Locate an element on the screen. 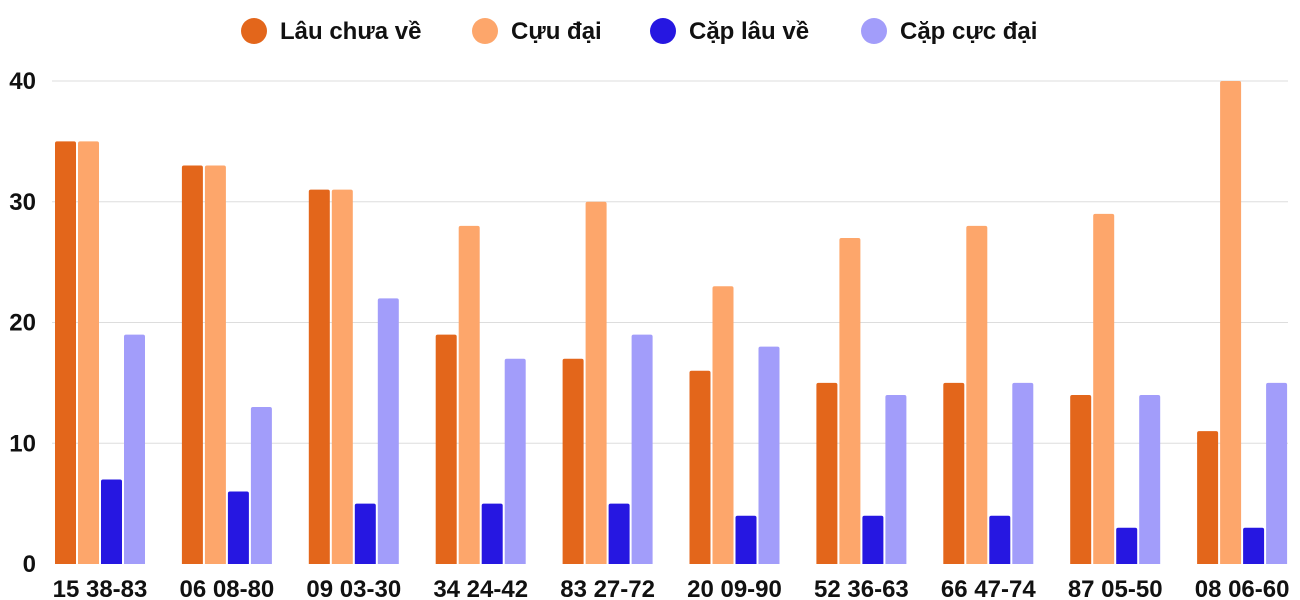  x-tick-label: 52 36-63 is located at coordinates (861, 588).